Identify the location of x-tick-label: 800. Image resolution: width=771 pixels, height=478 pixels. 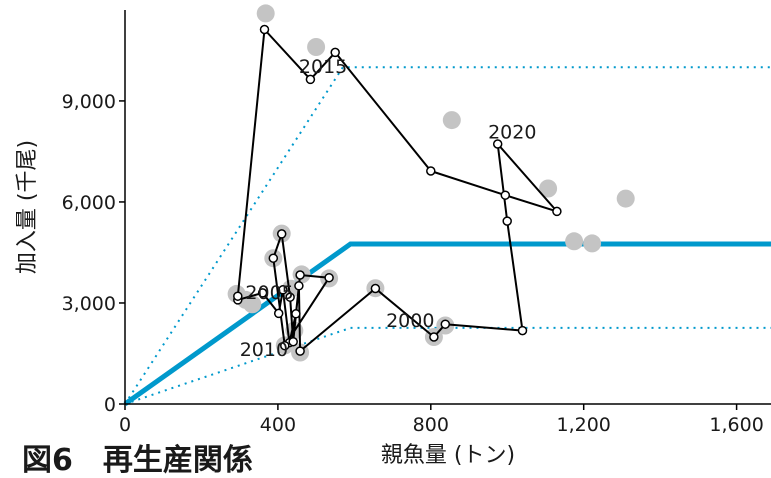
(431, 425).